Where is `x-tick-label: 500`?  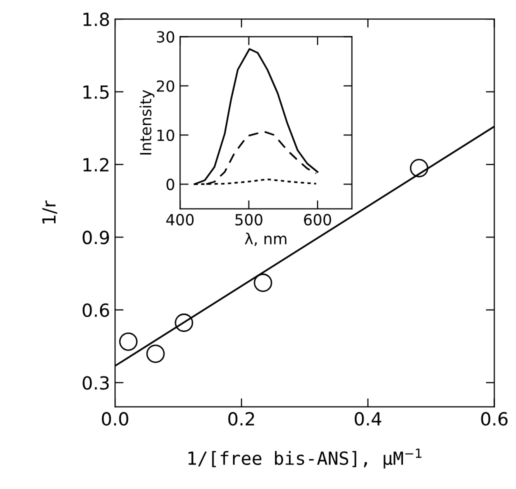 x-tick-label: 500 is located at coordinates (248, 220).